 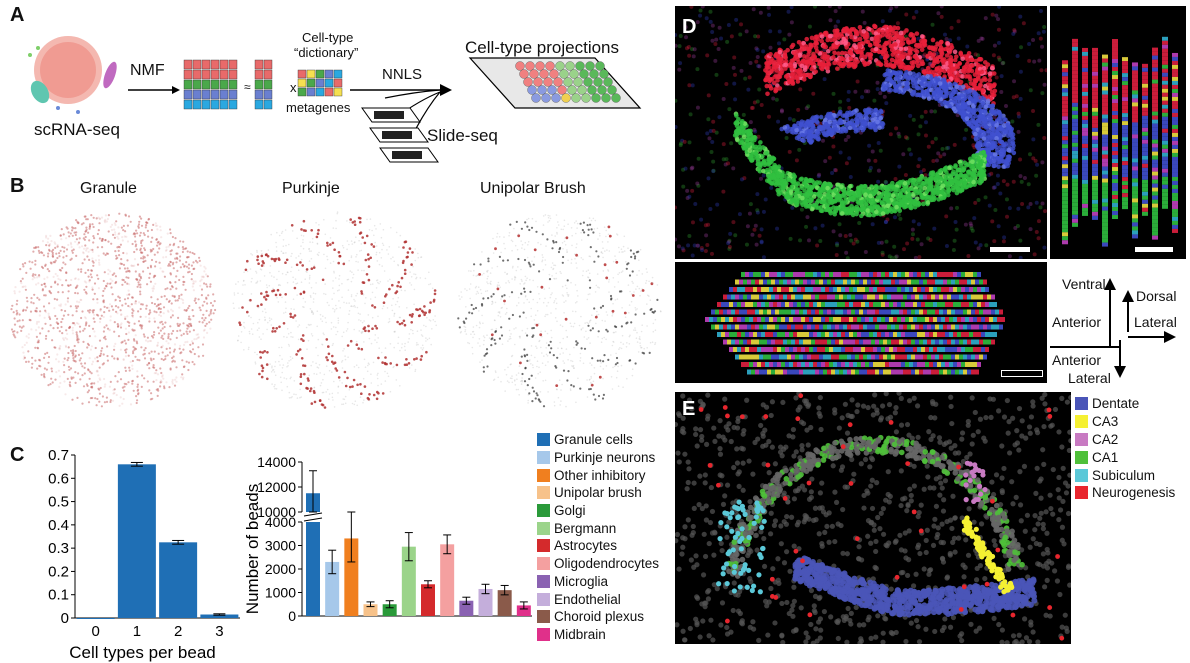 What do you see at coordinates (605, 458) in the screenshot?
I see `legend-label: Purkinje neurons` at bounding box center [605, 458].